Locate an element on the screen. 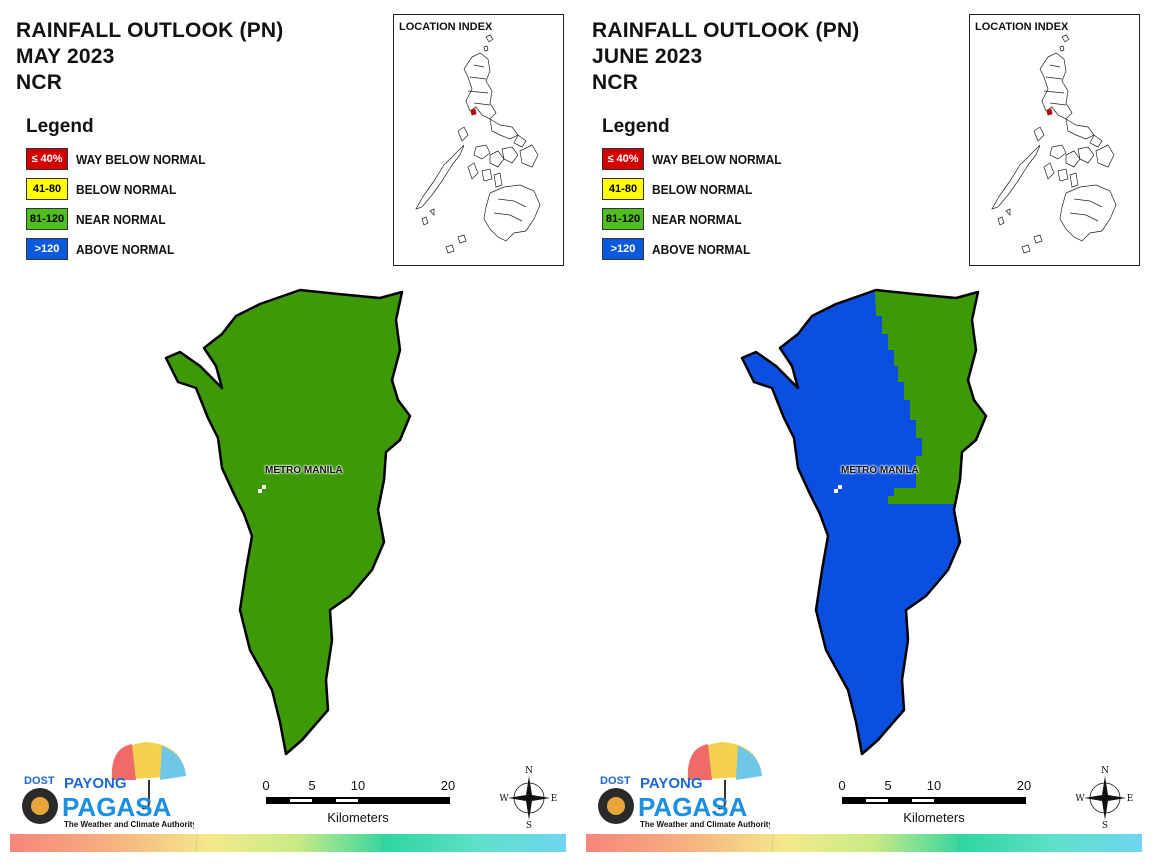  title-line-2: MAY 2023 is located at coordinates (65, 56).